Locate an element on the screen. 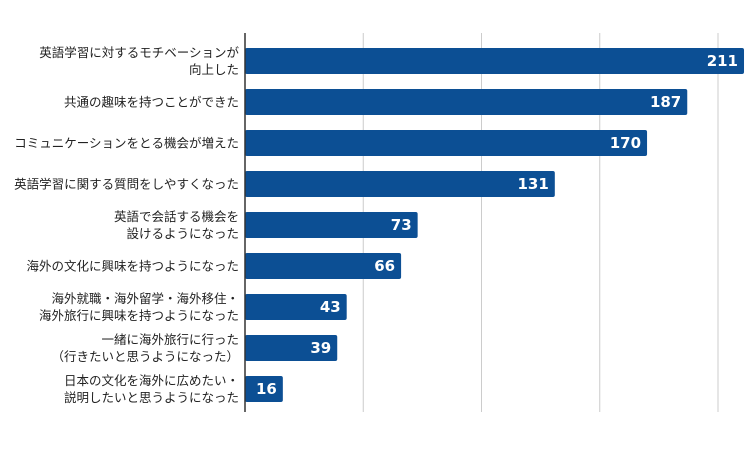  data-label: 187 is located at coordinates (665, 102).